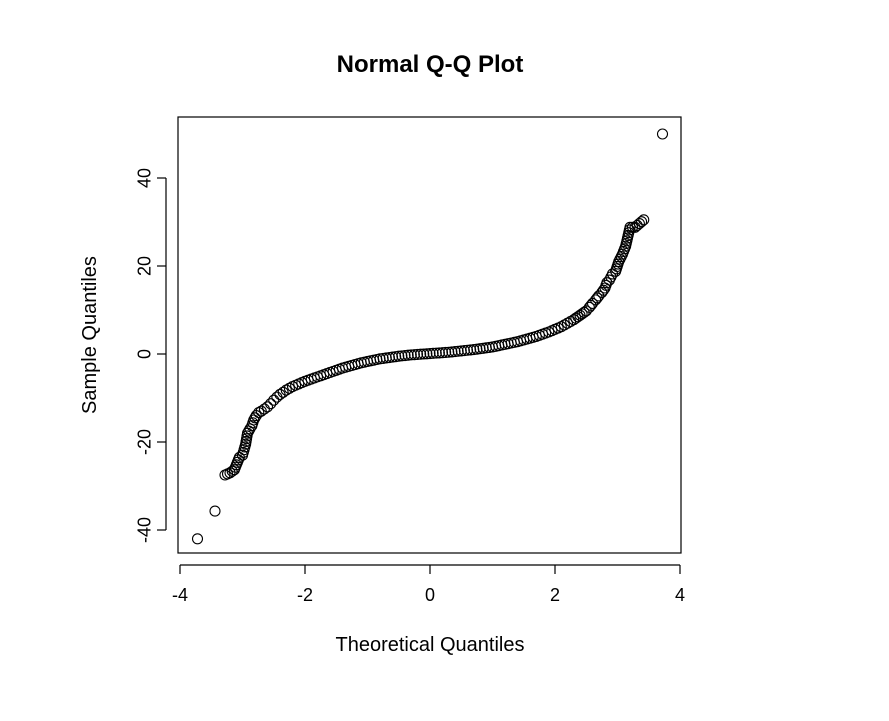 Image resolution: width=889 pixels, height=721 pixels. Describe the element at coordinates (430, 595) in the screenshot. I see `x-tick-label: 0` at that location.